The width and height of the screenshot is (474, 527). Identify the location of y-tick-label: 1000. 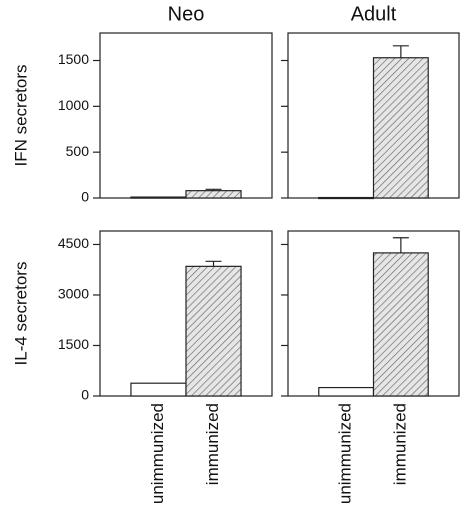
(73, 105).